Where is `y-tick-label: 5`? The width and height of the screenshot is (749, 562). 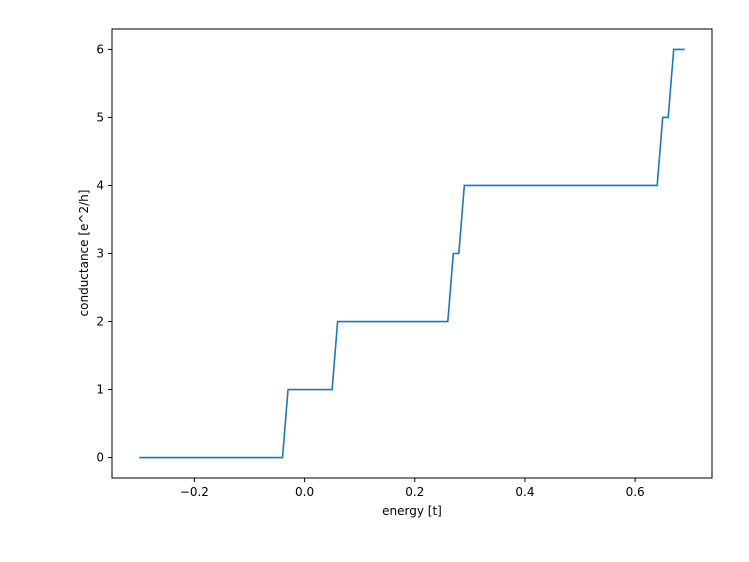
y-tick-label: 5 is located at coordinates (100, 117).